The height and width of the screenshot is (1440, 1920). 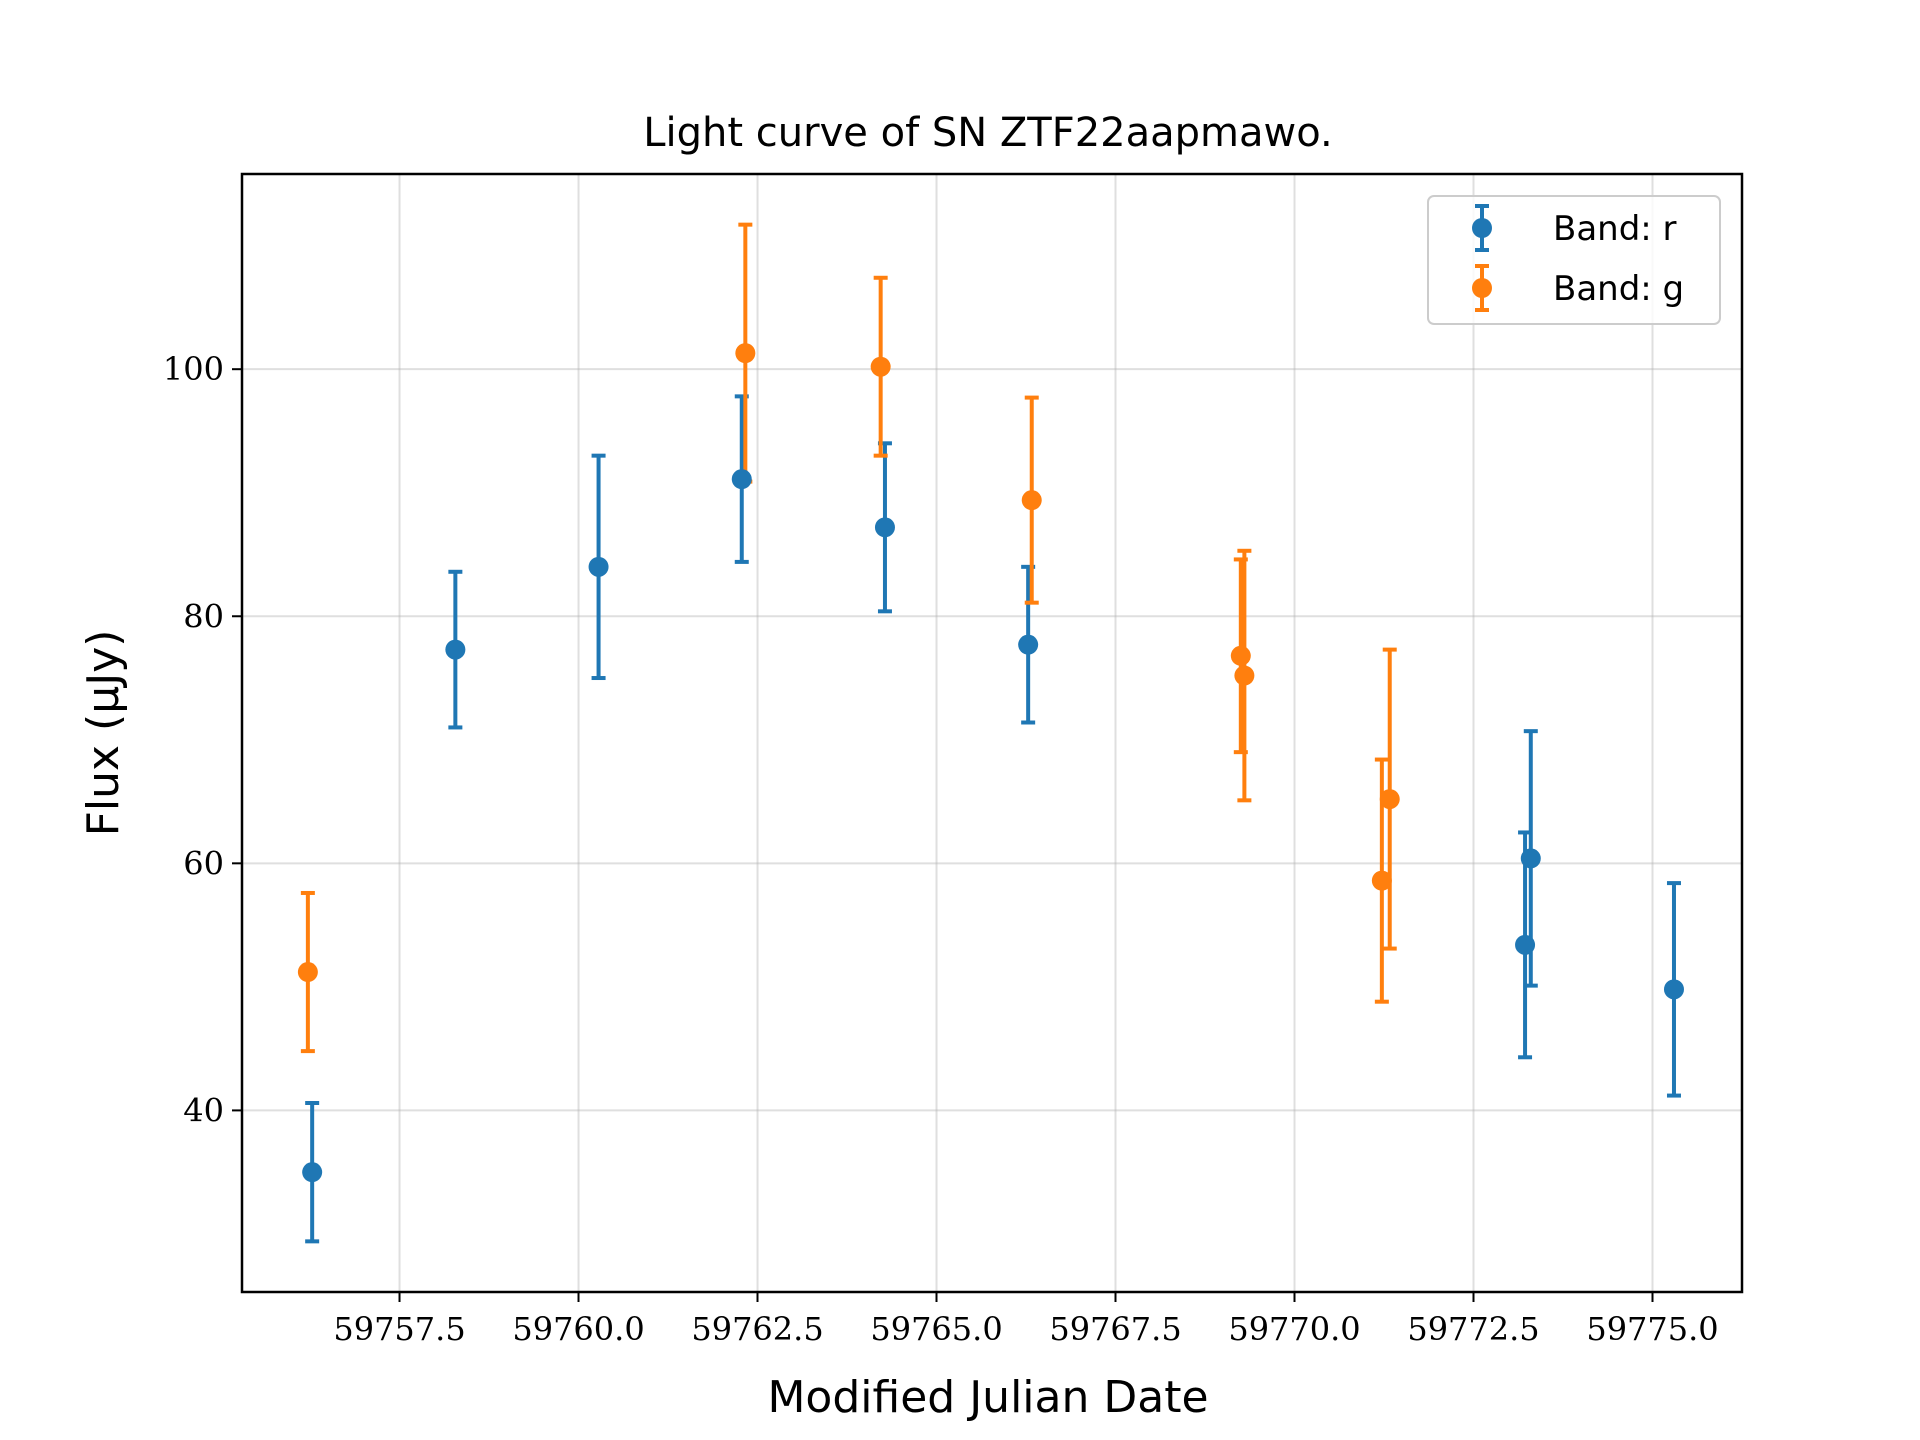 What do you see at coordinates (399, 1329) in the screenshot?
I see `x-tick-label: 59757.5` at bounding box center [399, 1329].